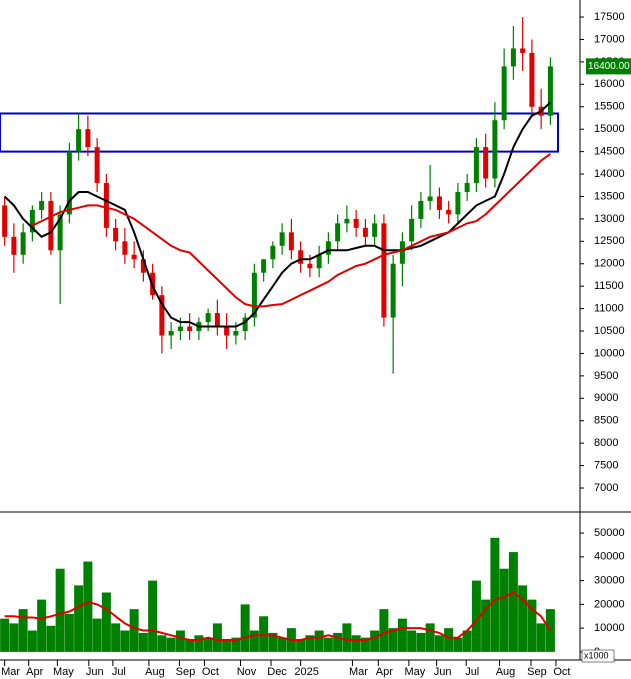 This screenshot has width=631, height=679. I want to click on y-tick-label: 12000, so click(609, 264).